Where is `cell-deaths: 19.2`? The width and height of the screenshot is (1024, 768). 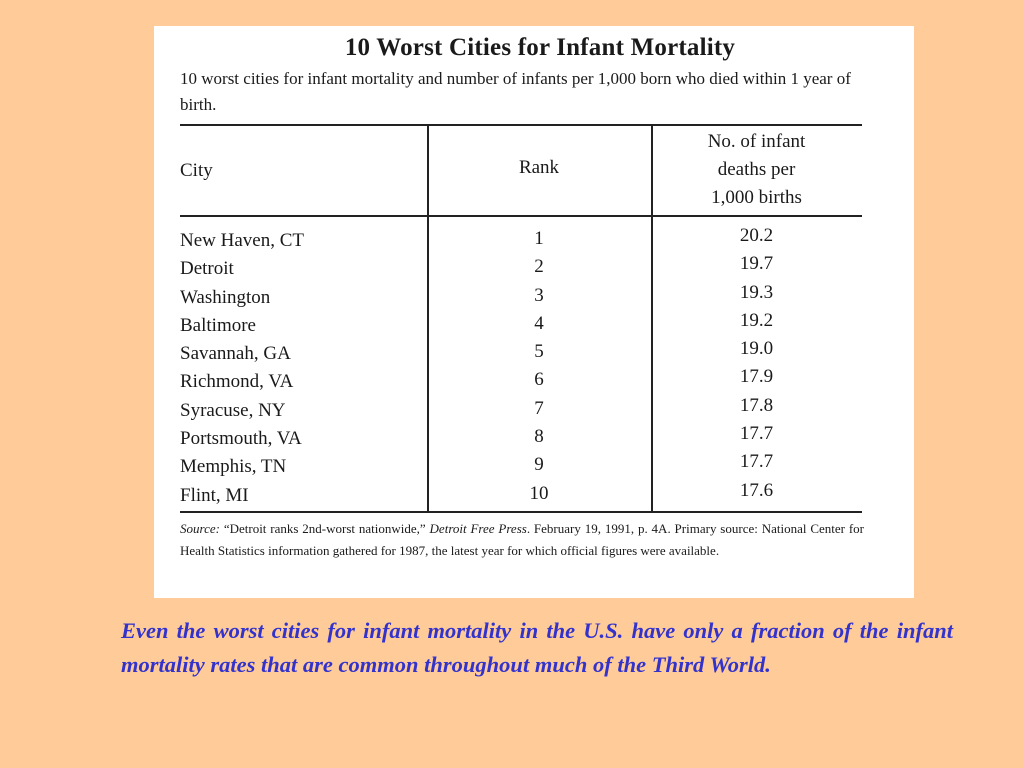 cell-deaths: 19.2 is located at coordinates (756, 320).